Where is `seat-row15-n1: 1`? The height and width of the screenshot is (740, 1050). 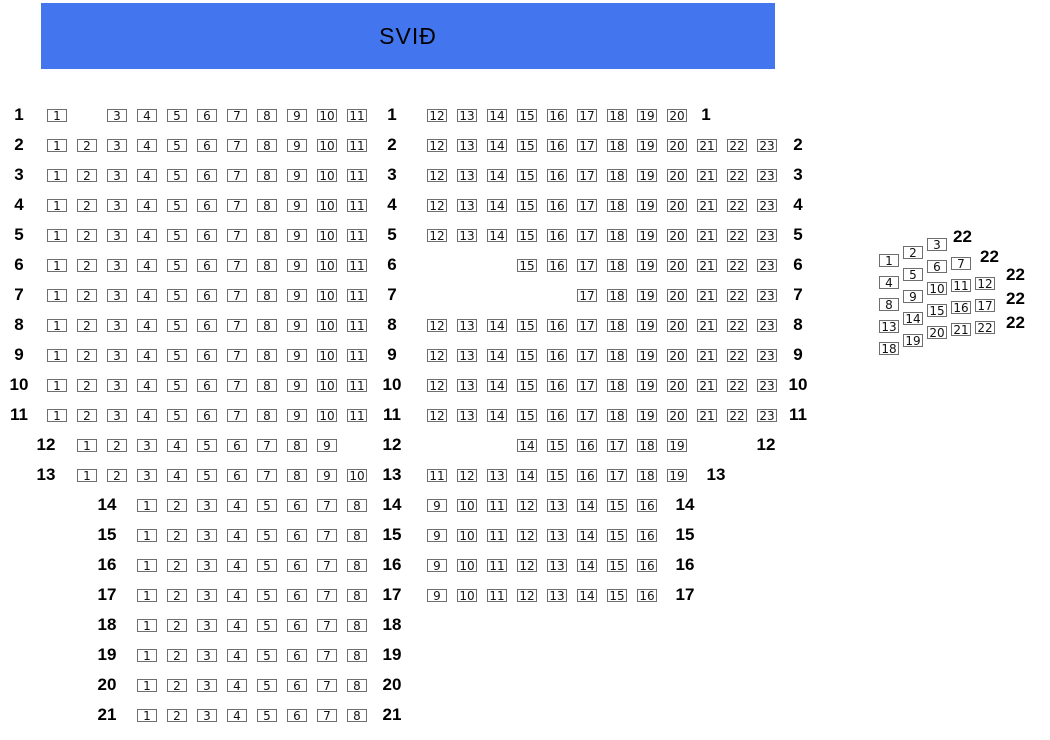 seat-row15-n1: 1 is located at coordinates (147, 535).